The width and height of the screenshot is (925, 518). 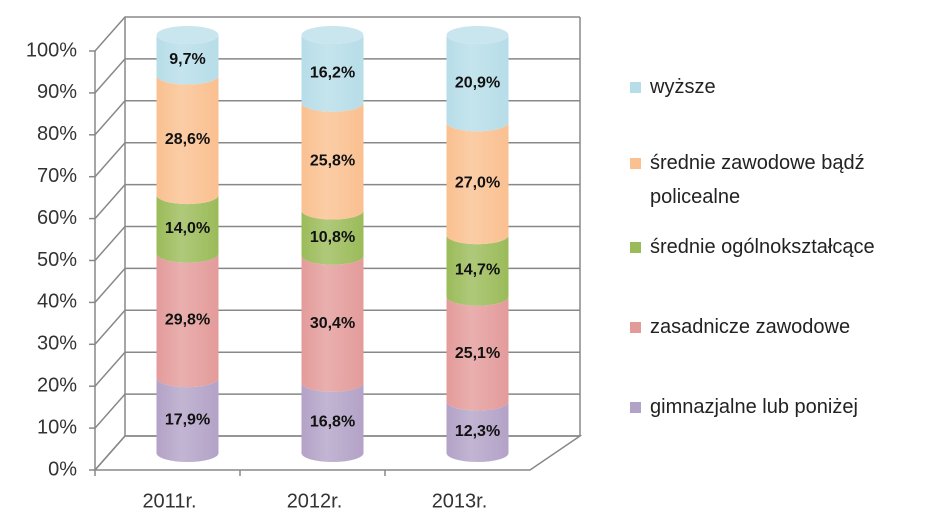 I want to click on y-tick-label: 30%, so click(x=57, y=344).